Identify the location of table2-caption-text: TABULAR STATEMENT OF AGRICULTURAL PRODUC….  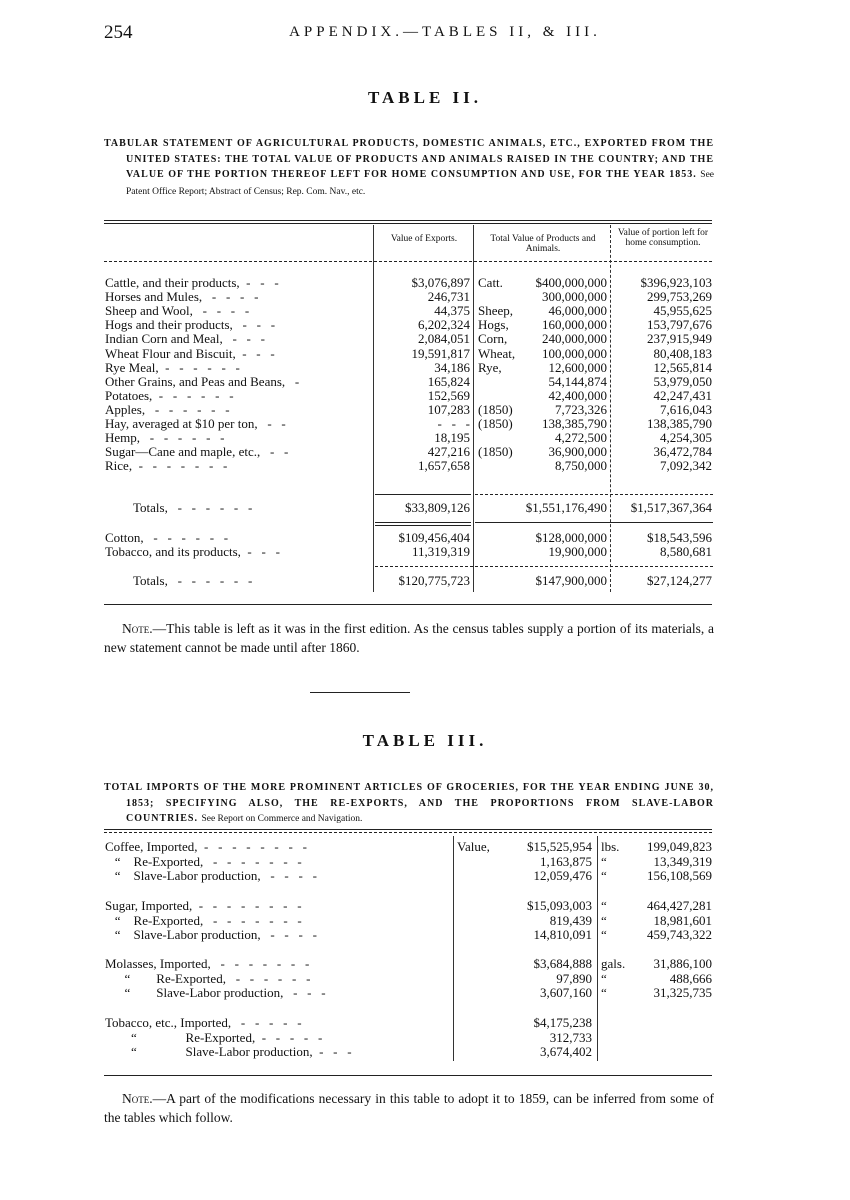
(409, 159).